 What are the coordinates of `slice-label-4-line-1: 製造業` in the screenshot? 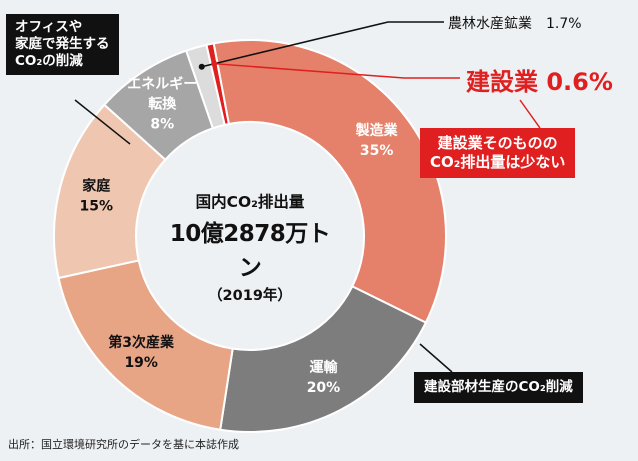 It's located at (377, 130).